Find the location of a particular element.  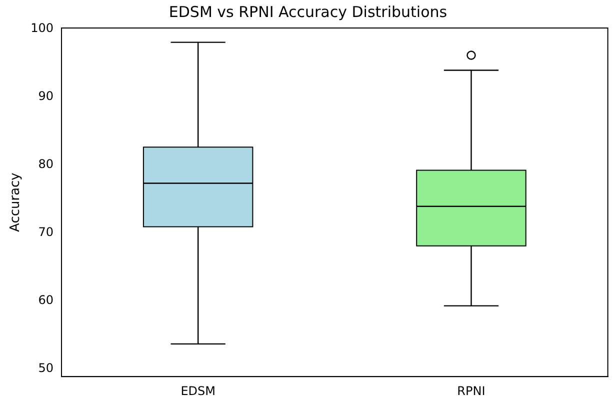

y-tick-label: 50 is located at coordinates (46, 368).